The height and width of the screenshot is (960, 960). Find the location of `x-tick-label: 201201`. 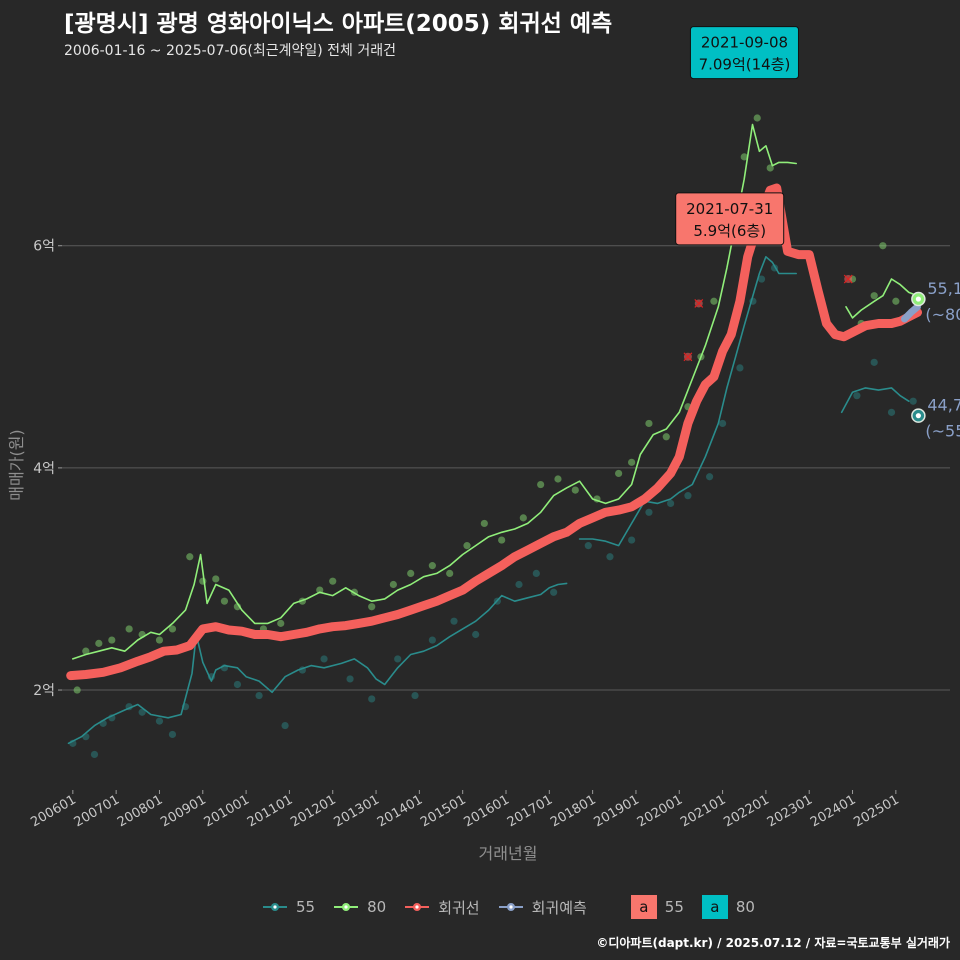

x-tick-label: 201201 is located at coordinates (313, 811).